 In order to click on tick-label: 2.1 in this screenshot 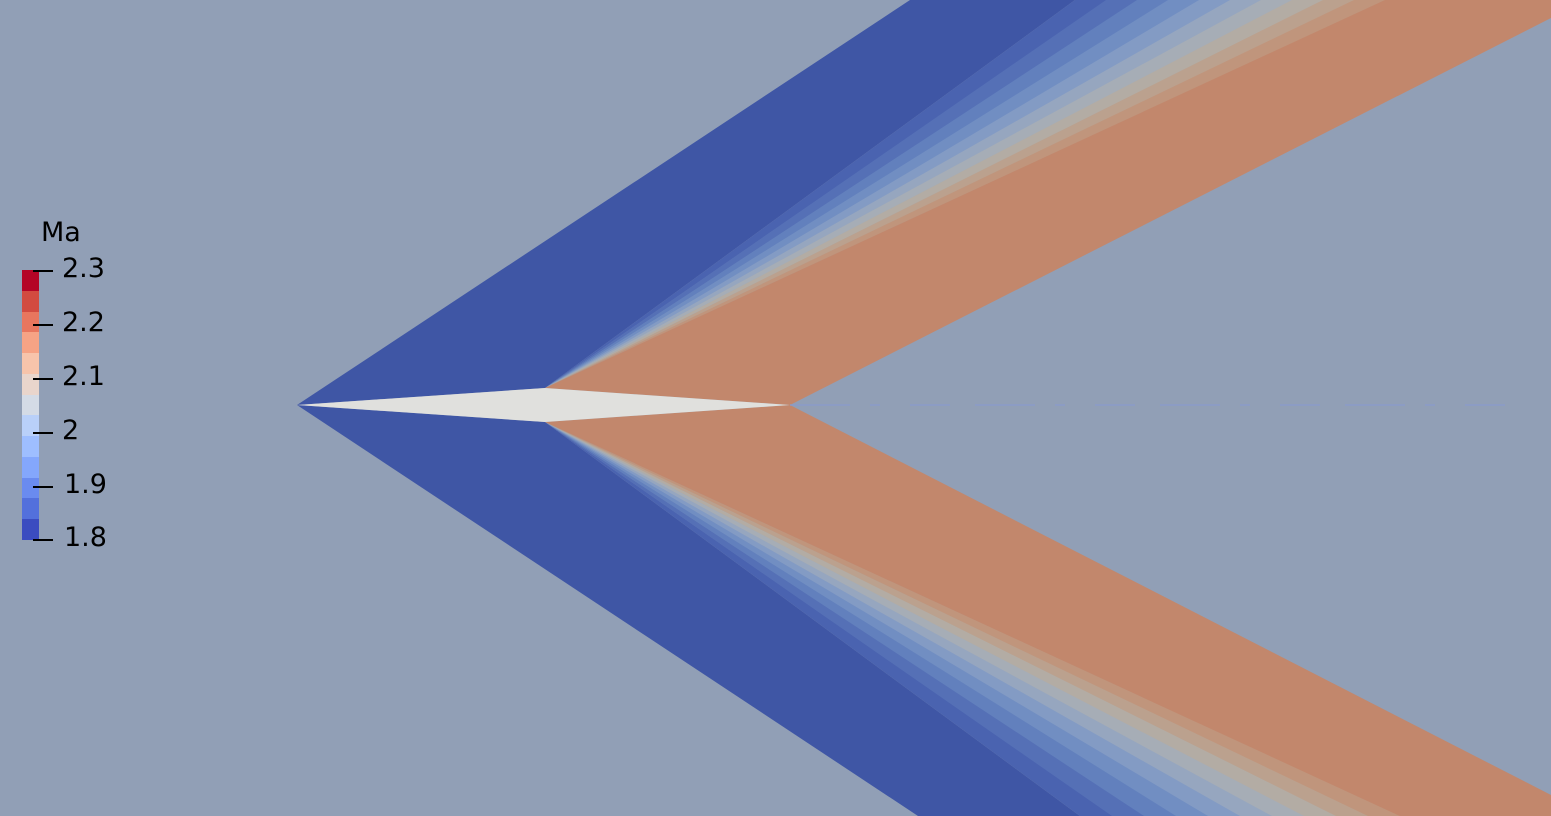, I will do `click(83, 376)`.